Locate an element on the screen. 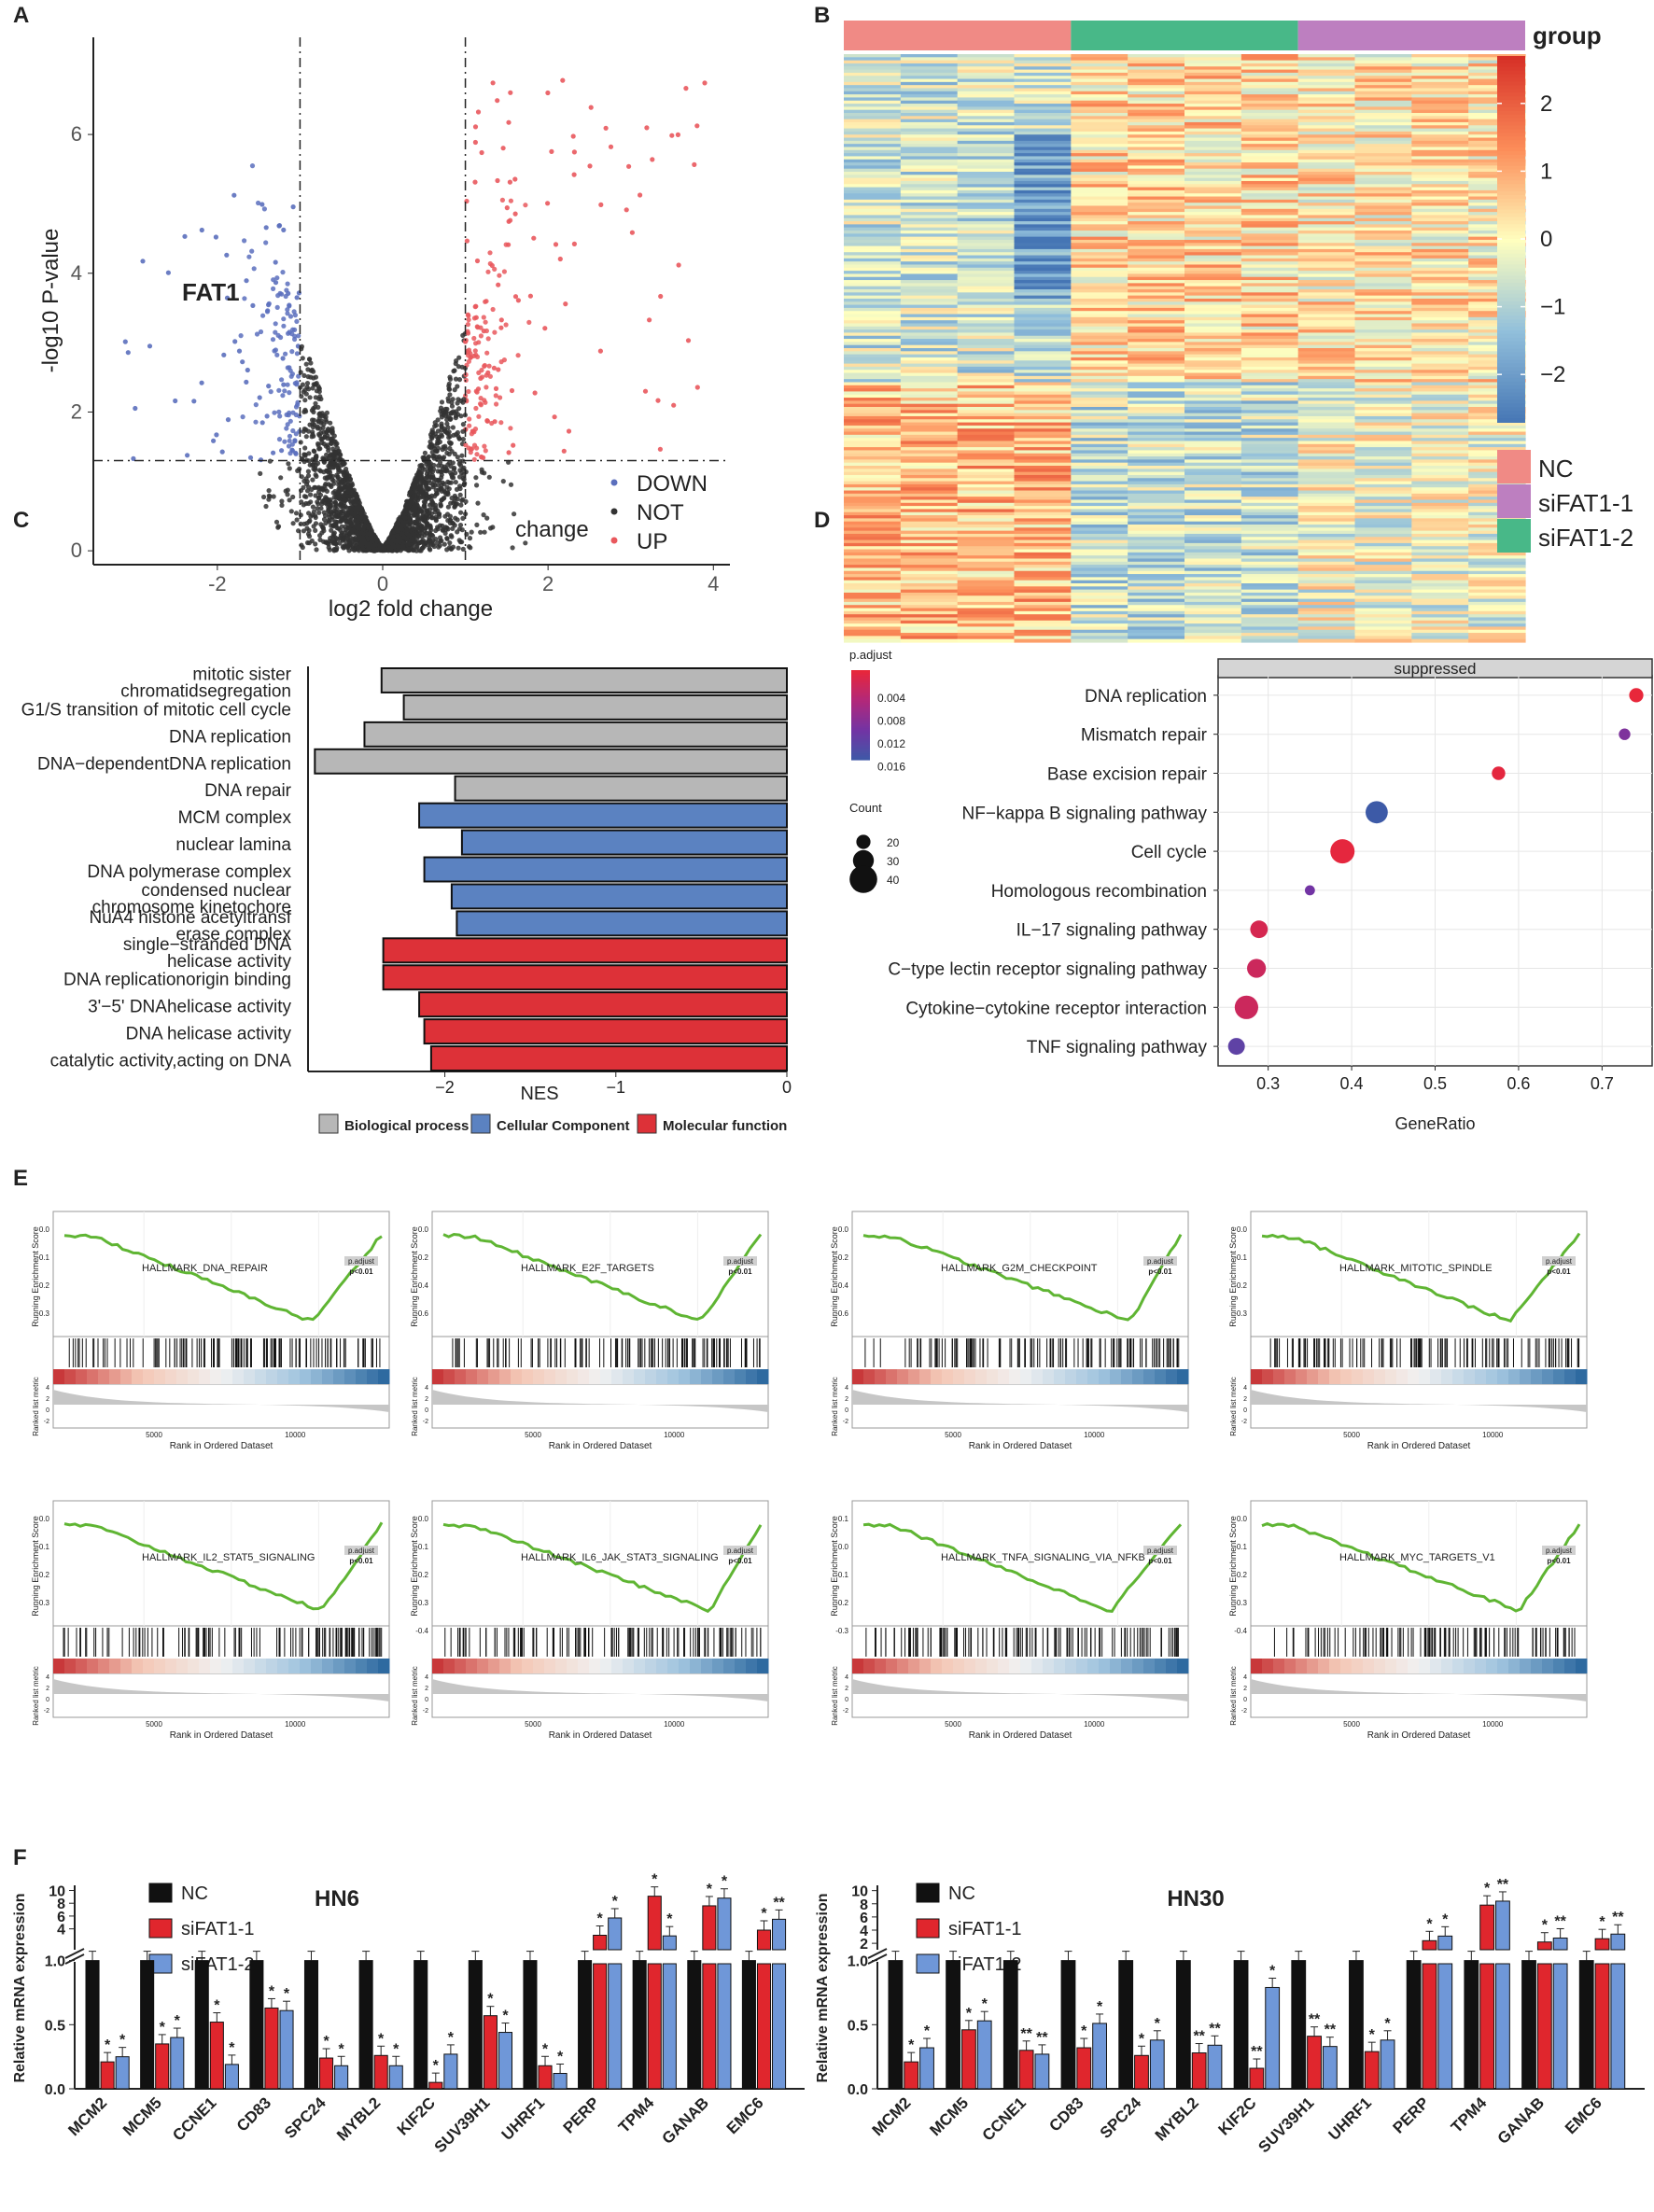  y-tick-label: 0 is located at coordinates (77, 550).